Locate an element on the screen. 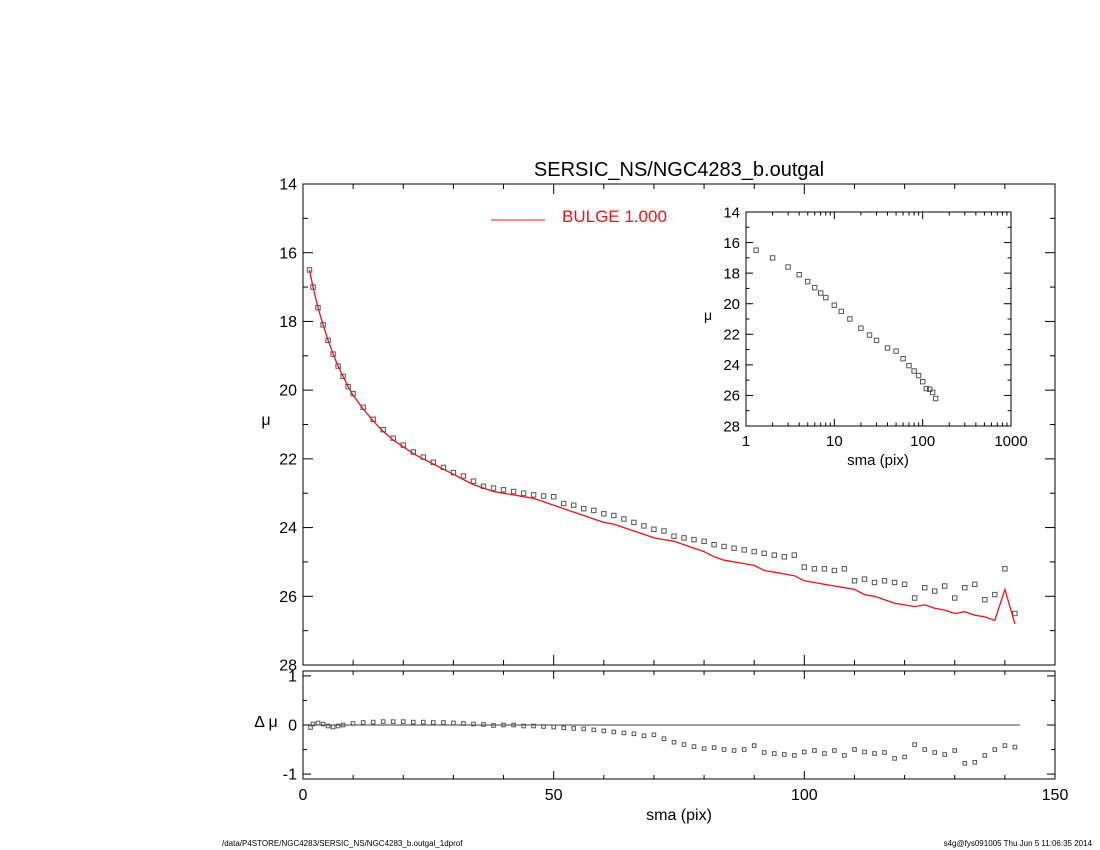  x-tick-label: 150 is located at coordinates (1055, 795).